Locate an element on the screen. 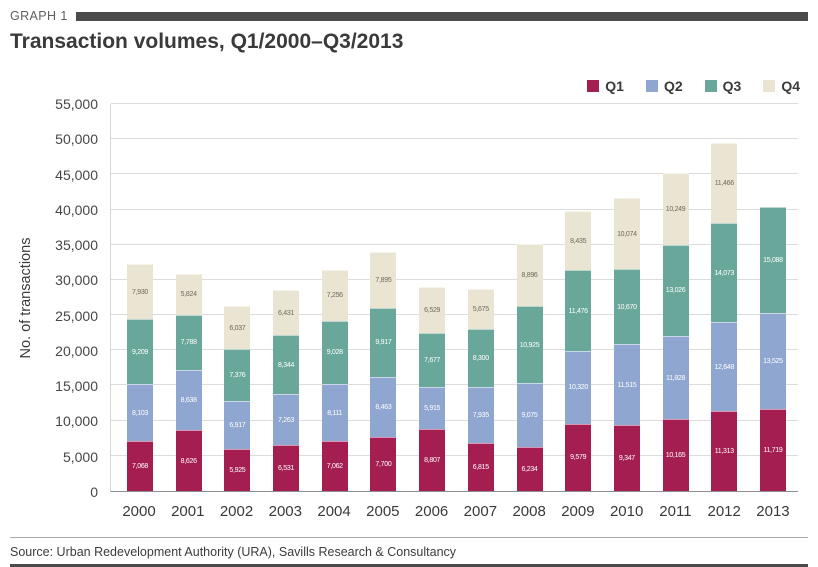 The width and height of the screenshot is (818, 567). bar-segment-q1: 7,068 is located at coordinates (140, 466).